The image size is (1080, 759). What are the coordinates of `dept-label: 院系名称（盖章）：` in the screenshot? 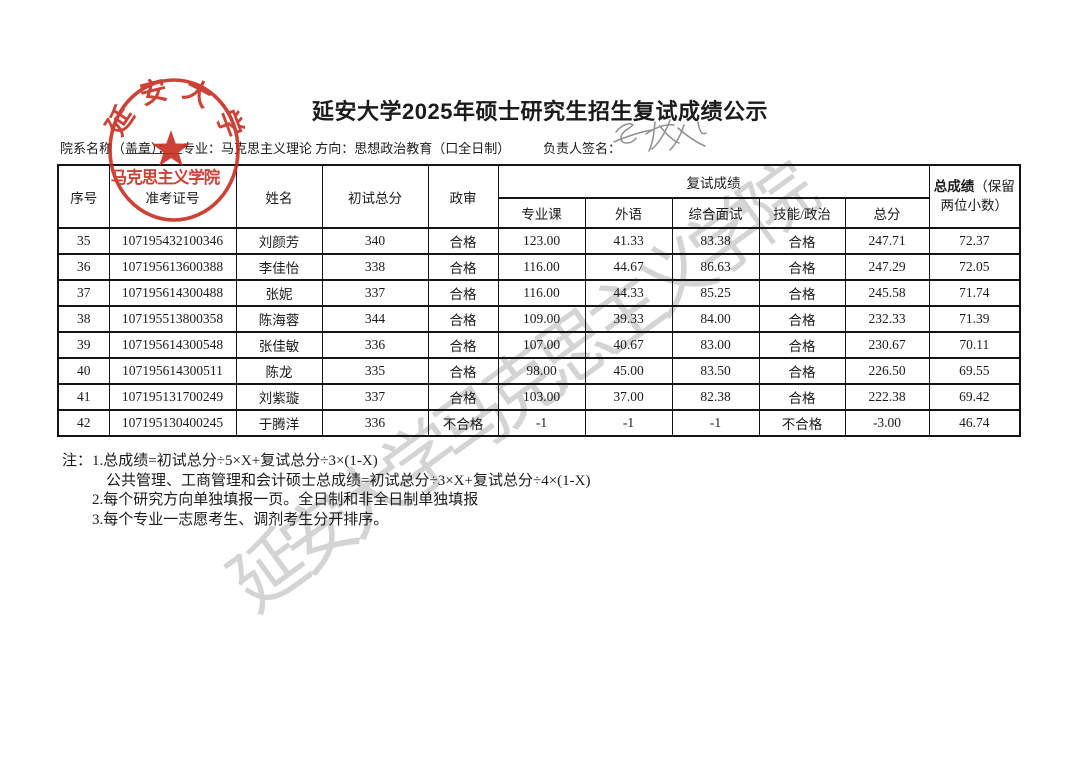 It's located at (115, 148).